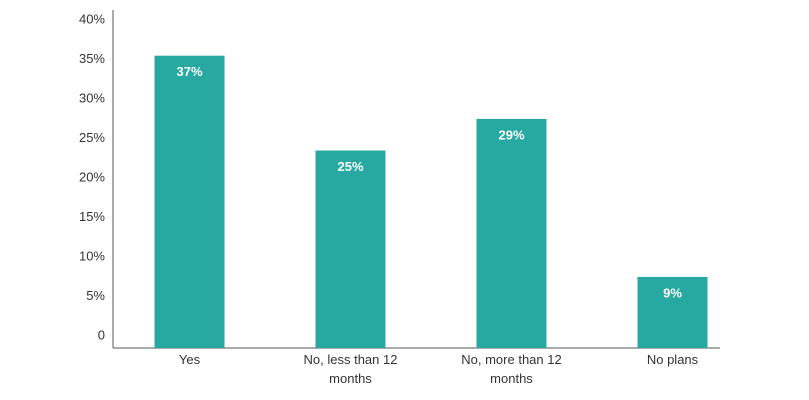  What do you see at coordinates (92, 97) in the screenshot?
I see `y-tick-label: 30%` at bounding box center [92, 97].